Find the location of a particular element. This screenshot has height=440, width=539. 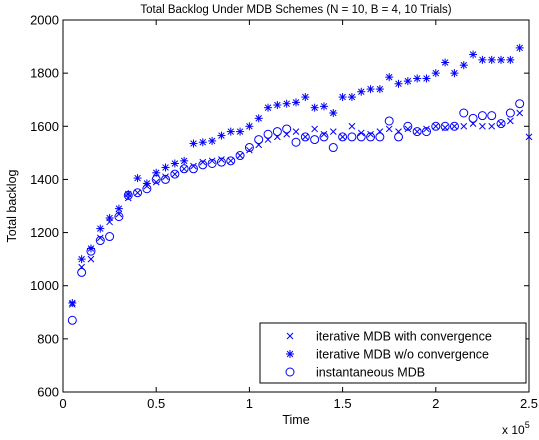

y-tick-label: 2000 is located at coordinates (44, 20).